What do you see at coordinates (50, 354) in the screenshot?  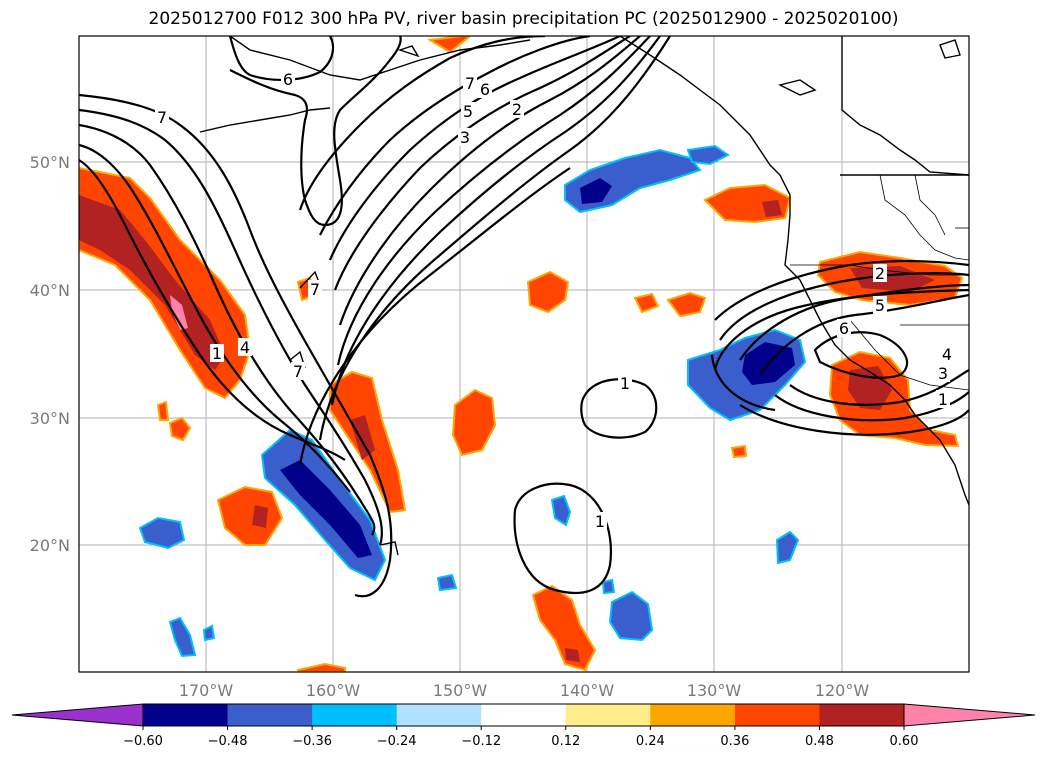 I see `latitude-labels: 50°N 40°N 30°N 20°N` at bounding box center [50, 354].